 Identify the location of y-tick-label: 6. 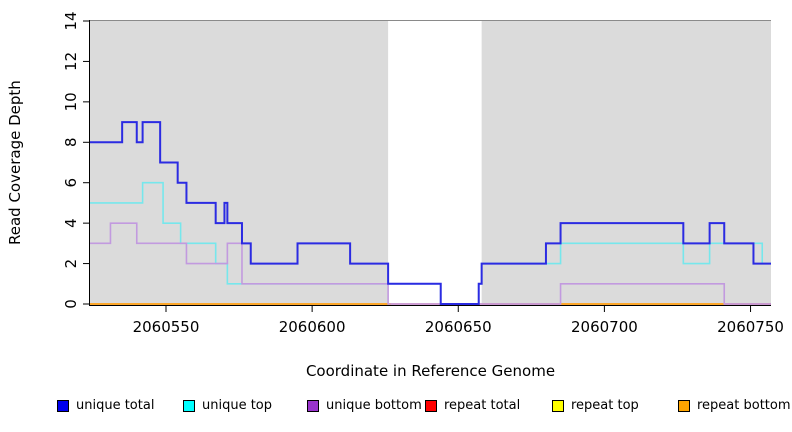
(71, 183).